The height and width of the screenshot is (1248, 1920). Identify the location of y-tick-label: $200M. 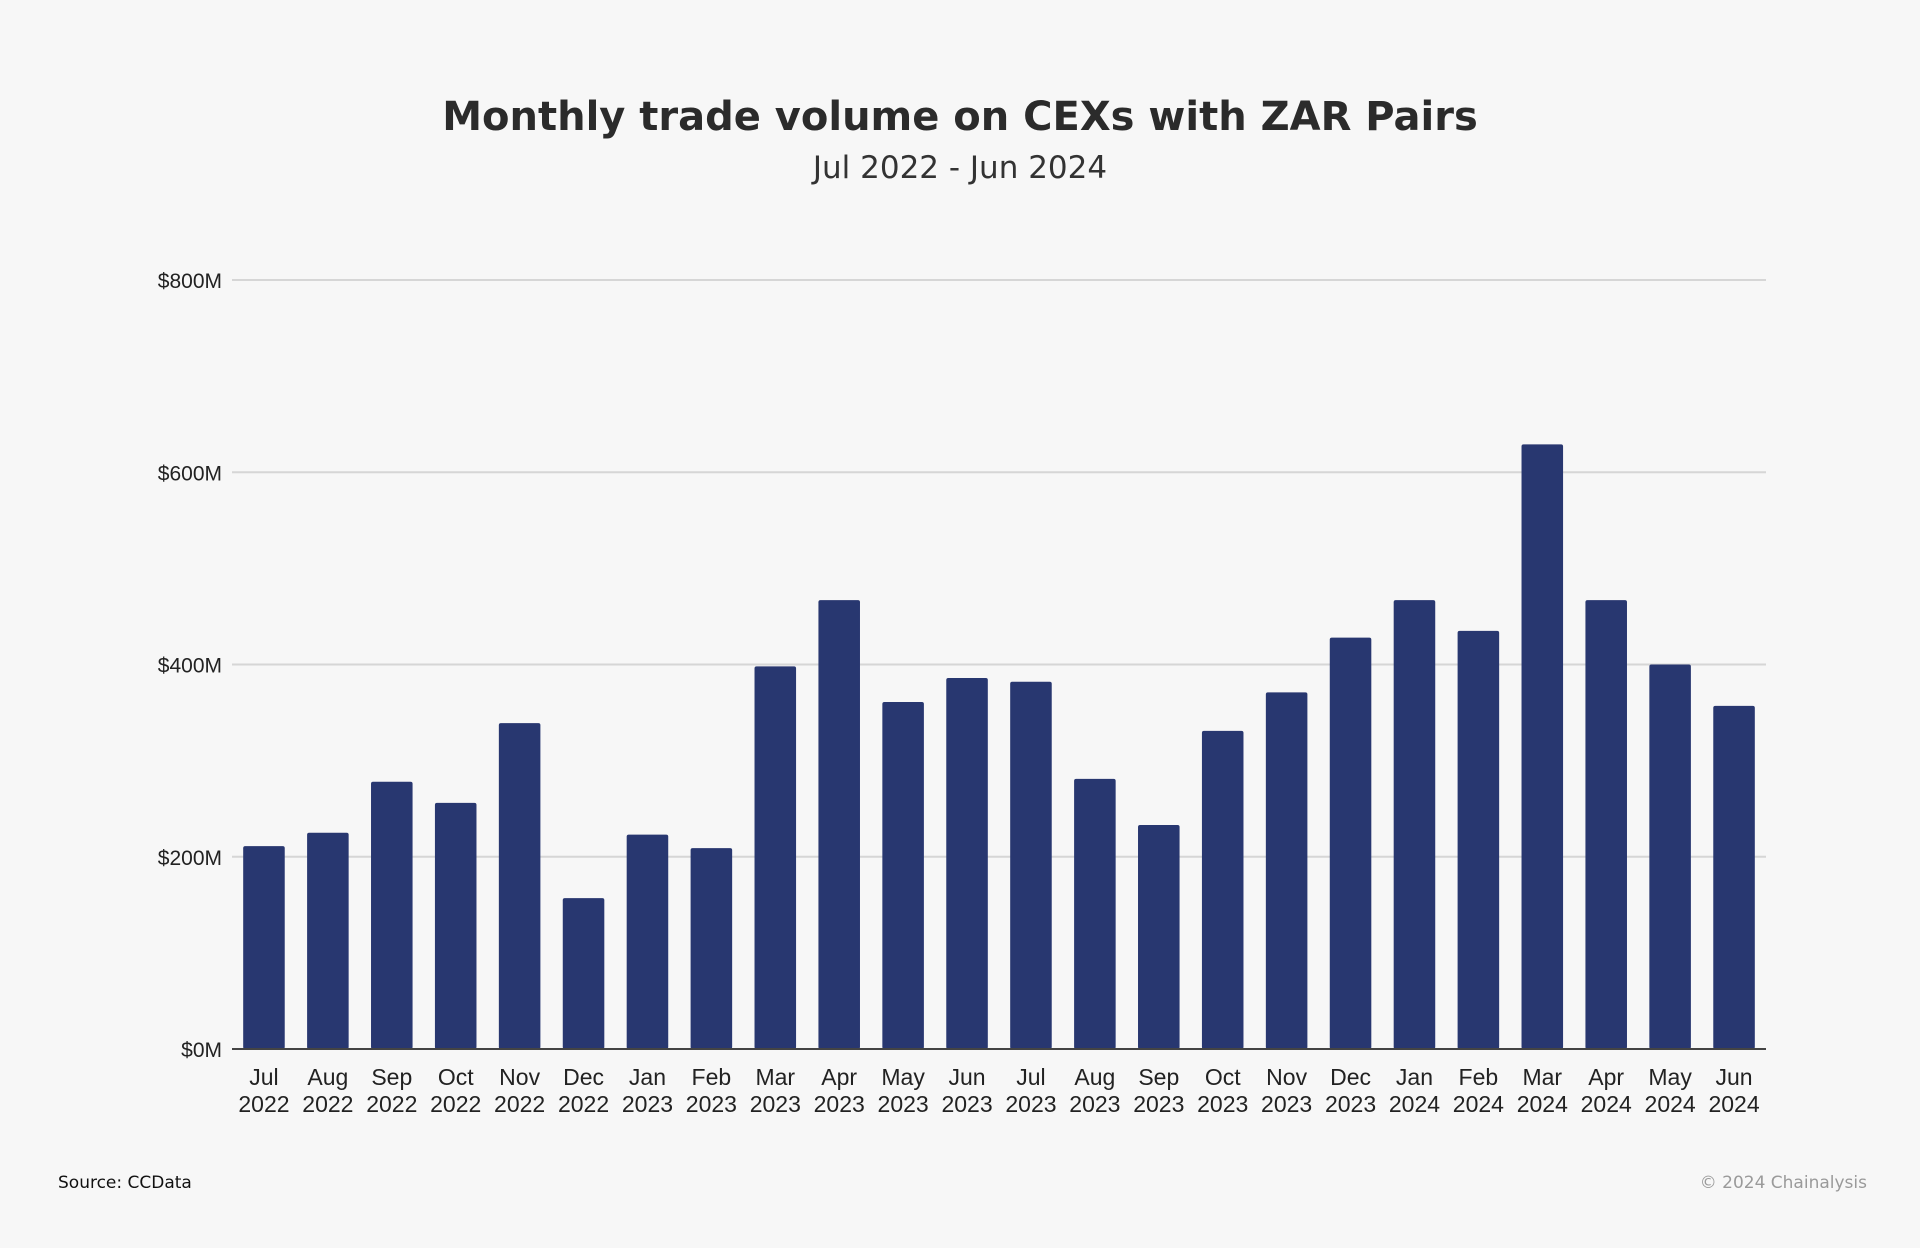
(190, 858).